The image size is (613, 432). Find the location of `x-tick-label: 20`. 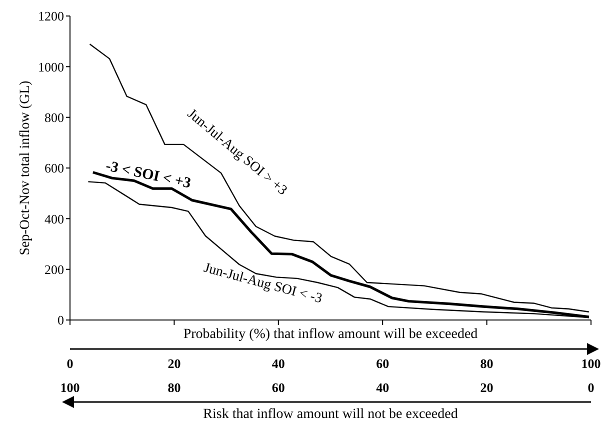

x-tick-label: 20 is located at coordinates (174, 363).